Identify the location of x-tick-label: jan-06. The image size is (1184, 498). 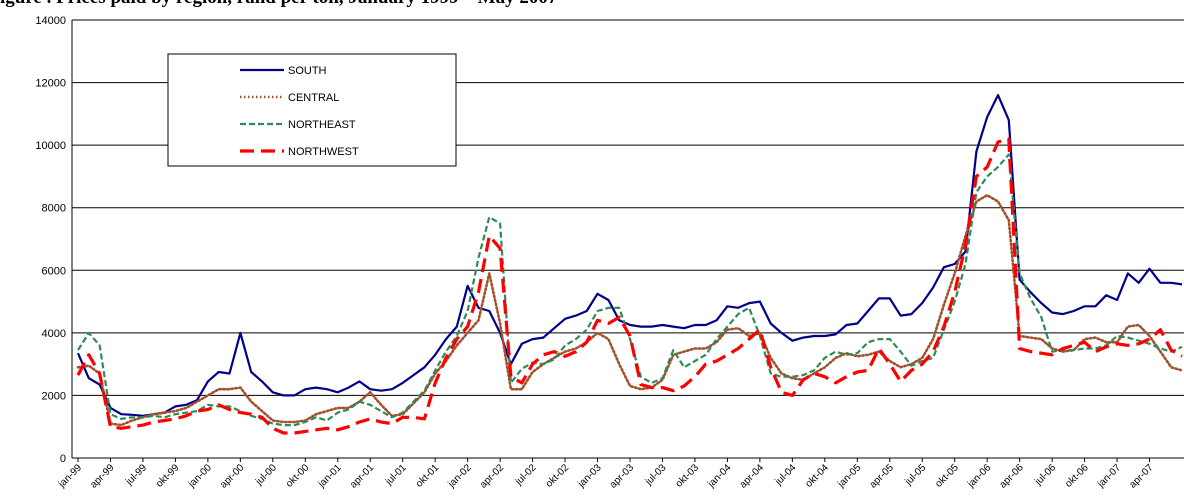
(979, 476).